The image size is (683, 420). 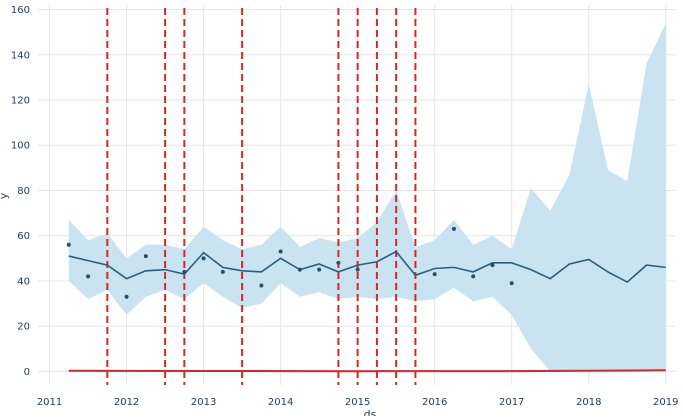 I want to click on x-tick-label: 2013, so click(x=203, y=402).